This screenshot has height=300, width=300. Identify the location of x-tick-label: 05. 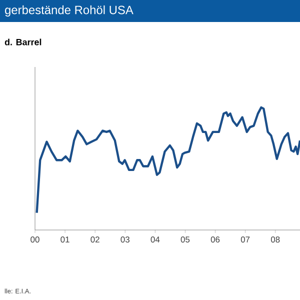
(185, 239).